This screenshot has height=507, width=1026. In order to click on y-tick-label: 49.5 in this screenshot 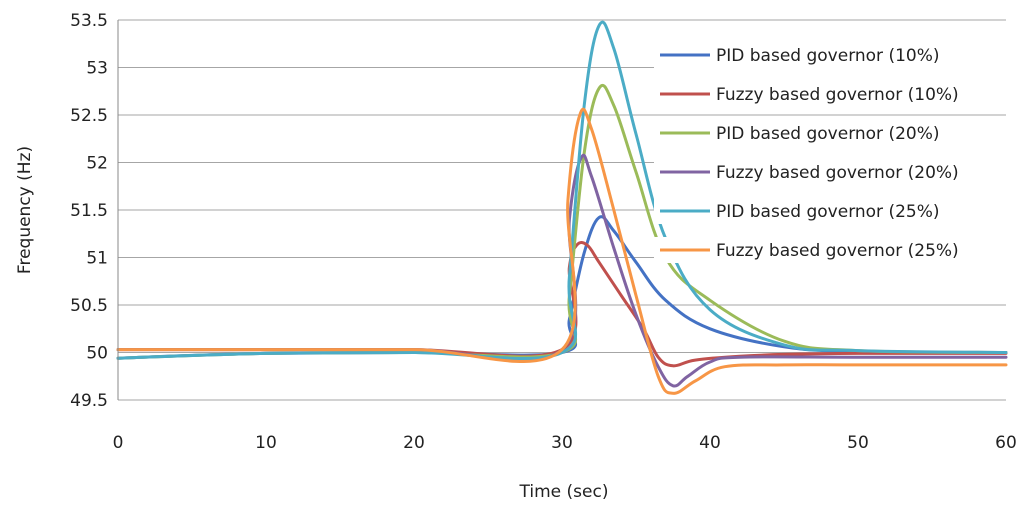, I will do `click(89, 401)`.